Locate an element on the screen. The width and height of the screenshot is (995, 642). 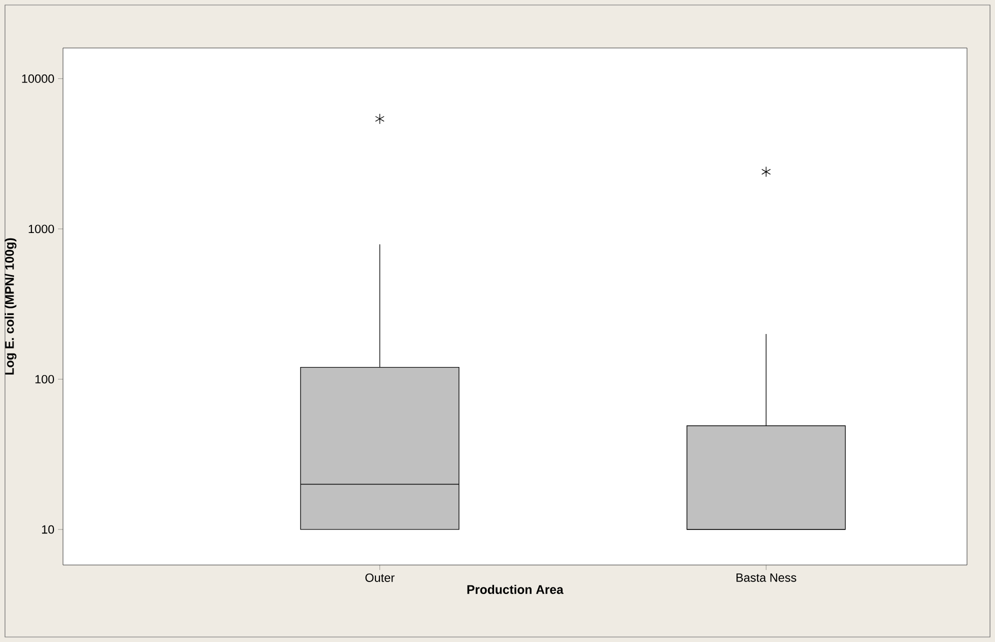
x-tick-label: Outer is located at coordinates (380, 578).